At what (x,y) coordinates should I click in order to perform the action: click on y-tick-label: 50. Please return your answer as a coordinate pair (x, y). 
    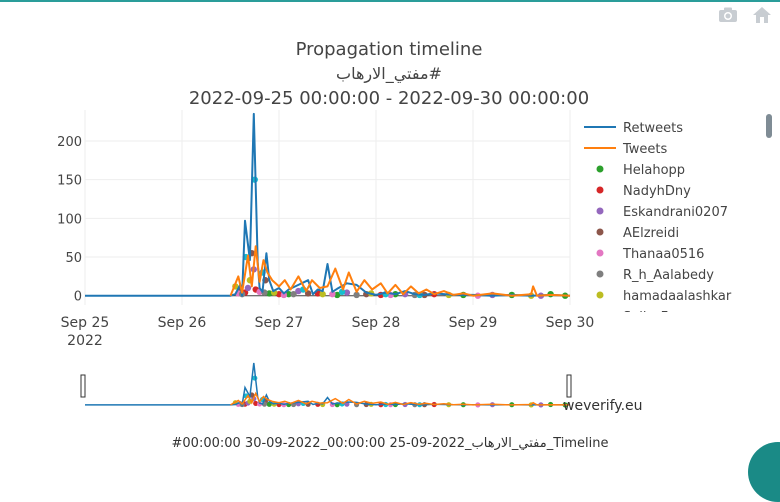
    Looking at the image, I should click on (73, 258).